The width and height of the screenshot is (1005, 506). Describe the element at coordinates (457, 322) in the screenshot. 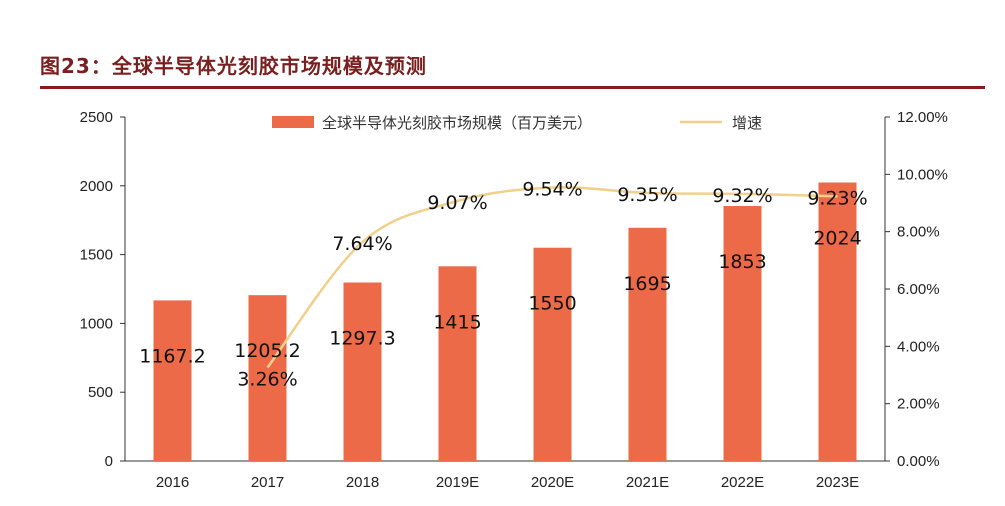

I see `bar-value-label: 1415` at that location.